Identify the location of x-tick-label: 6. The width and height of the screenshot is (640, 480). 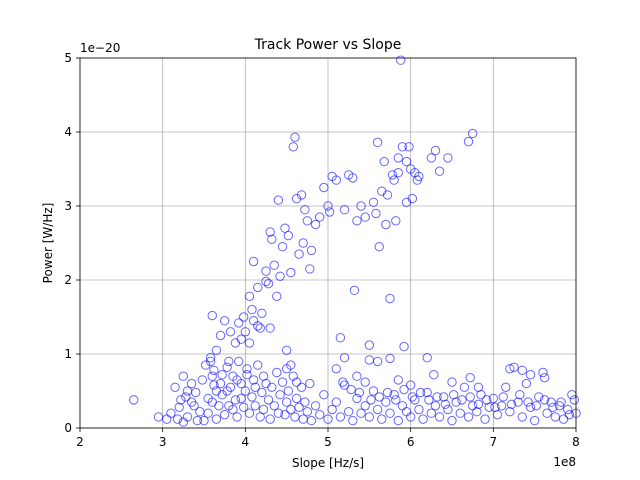
(411, 442).